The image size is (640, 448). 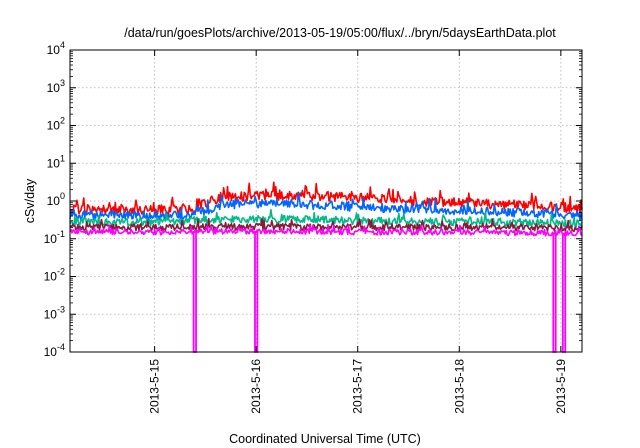 What do you see at coordinates (561, 386) in the screenshot?
I see `x-tick-label: 2013-5-19` at bounding box center [561, 386].